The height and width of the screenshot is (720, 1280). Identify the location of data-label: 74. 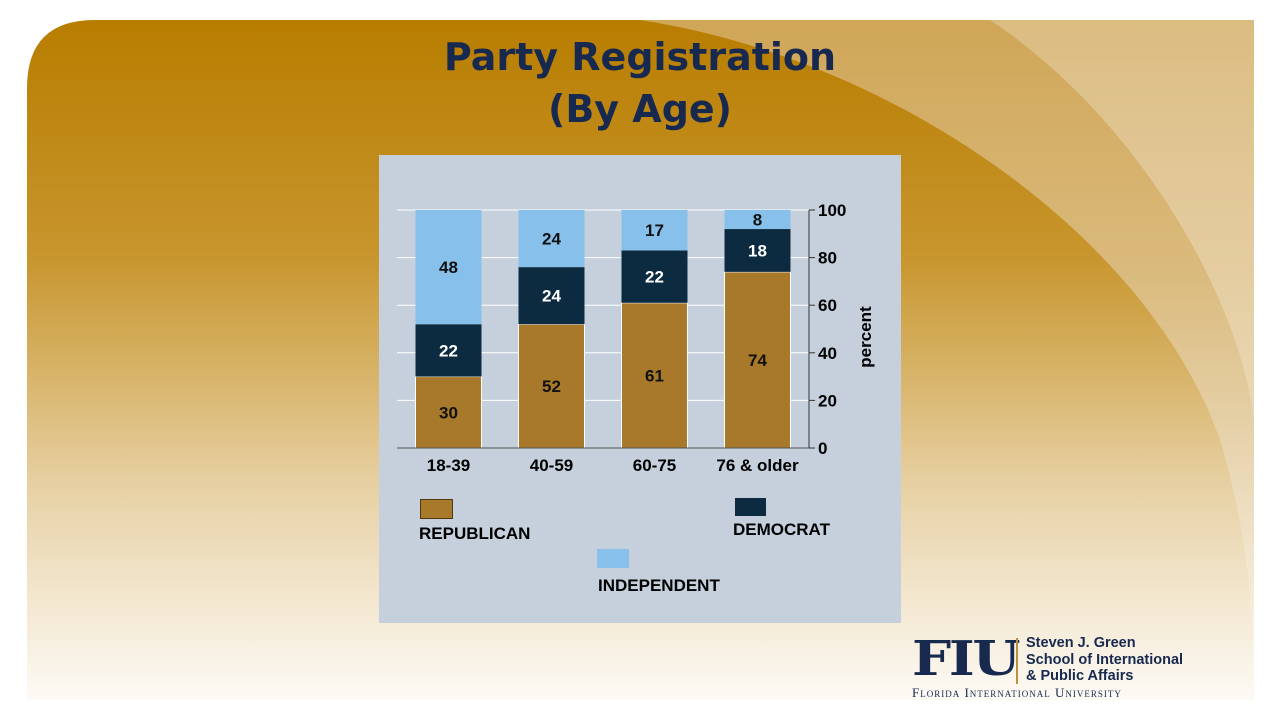
(757, 360).